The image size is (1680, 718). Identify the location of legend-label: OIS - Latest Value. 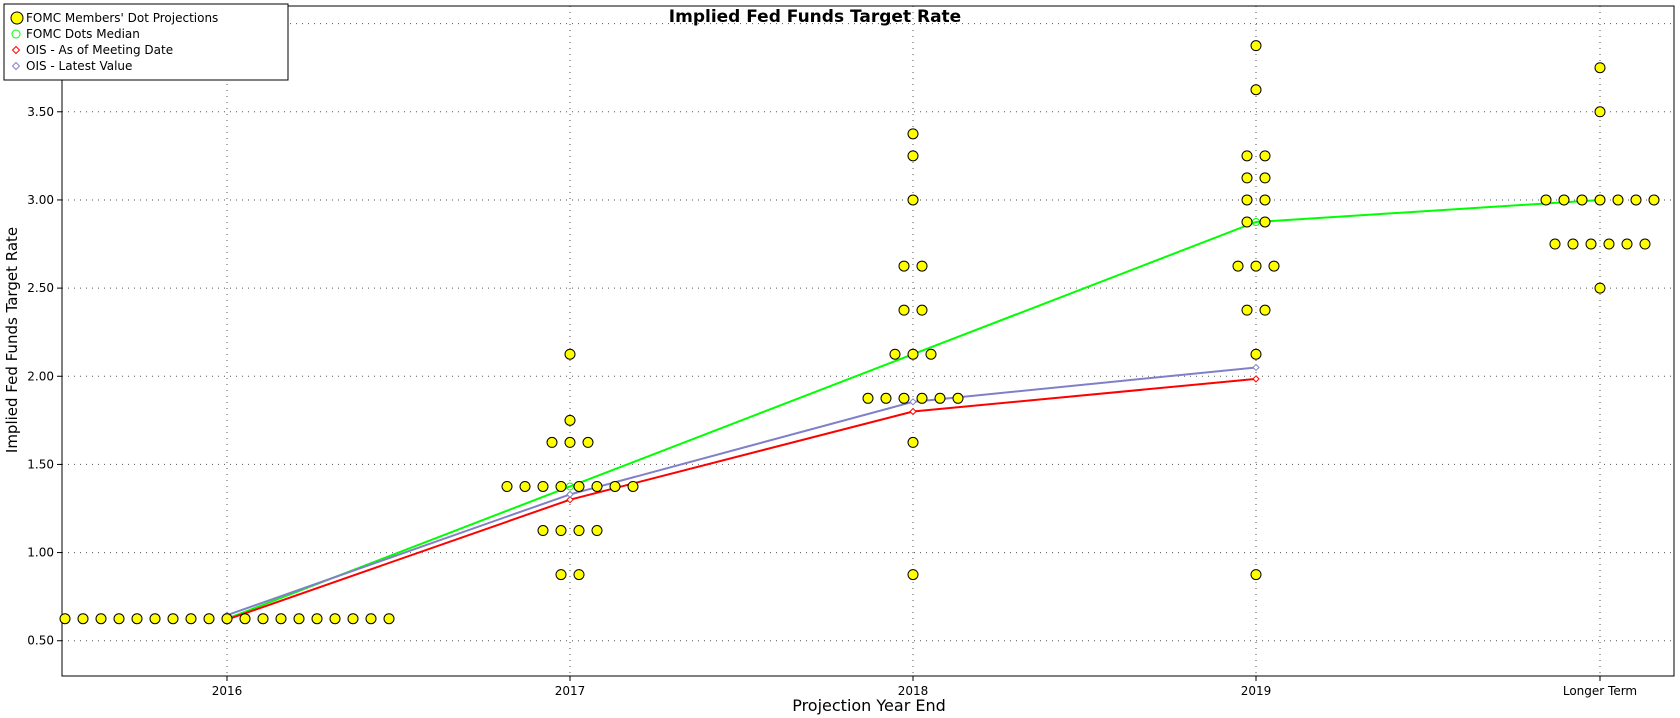
(79, 66).